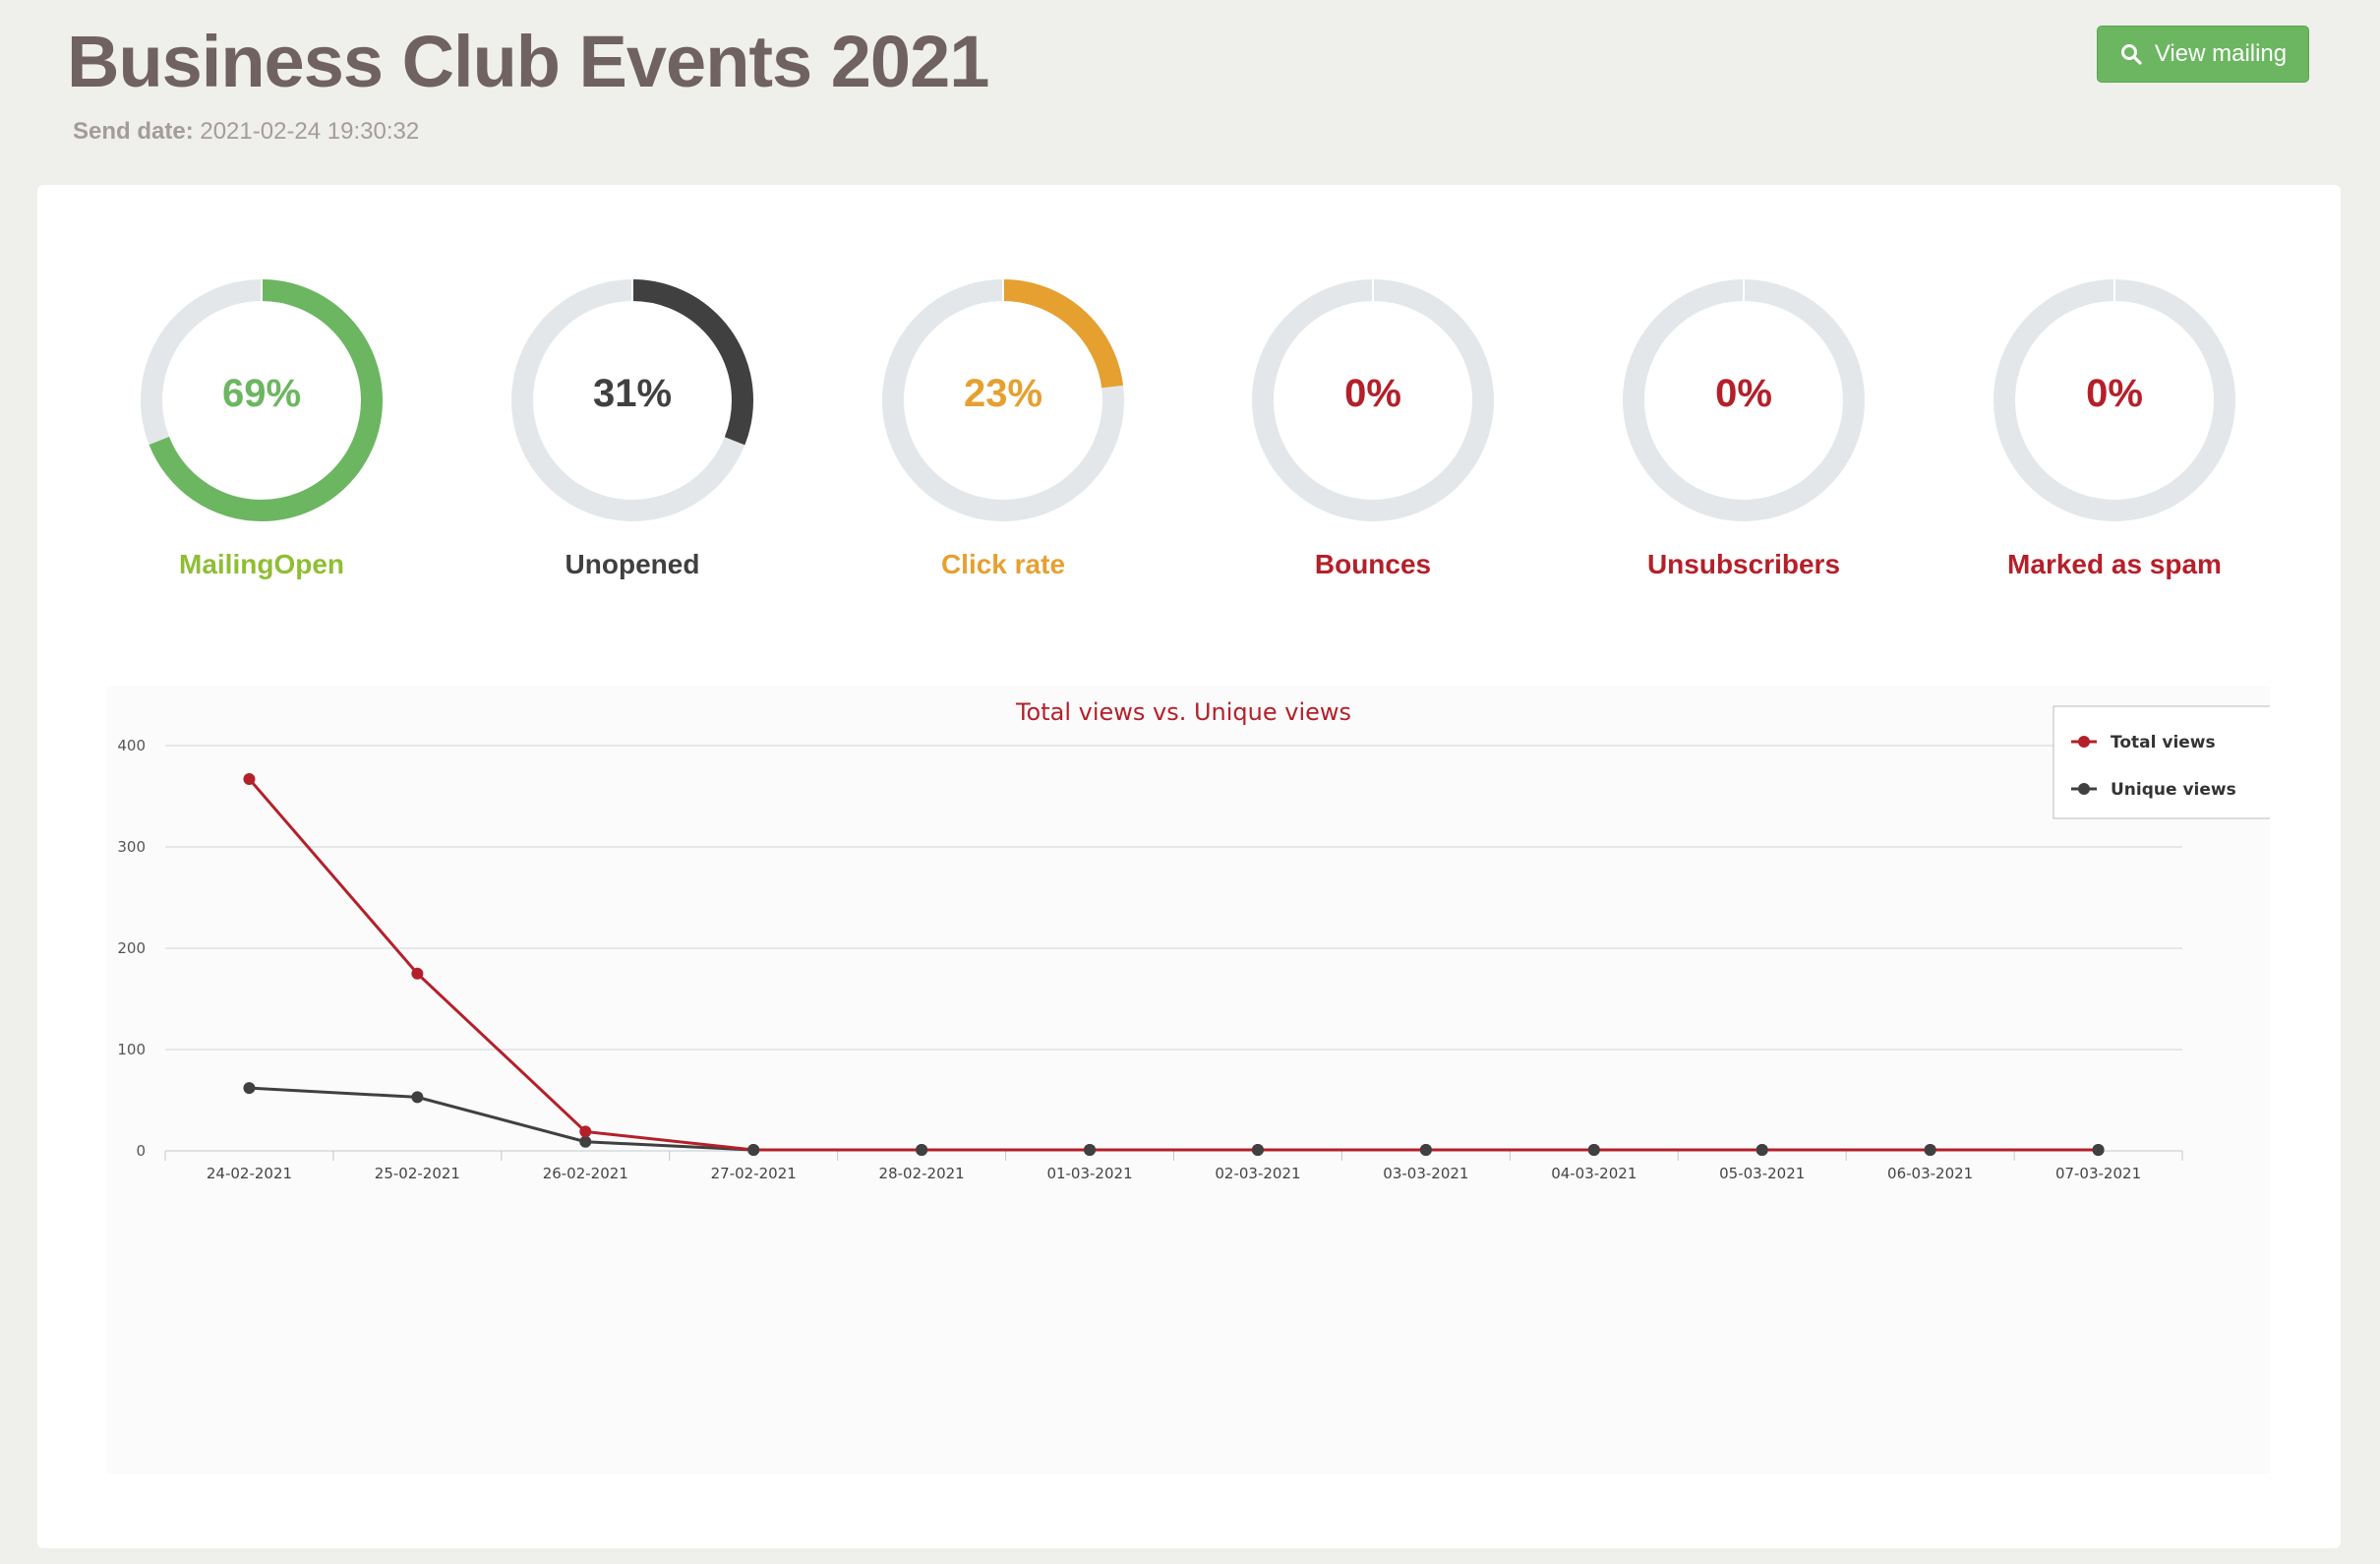 This screenshot has height=1564, width=2380. Describe the element at coordinates (417, 1173) in the screenshot. I see `x-tick-label: 25-02-2021` at that location.